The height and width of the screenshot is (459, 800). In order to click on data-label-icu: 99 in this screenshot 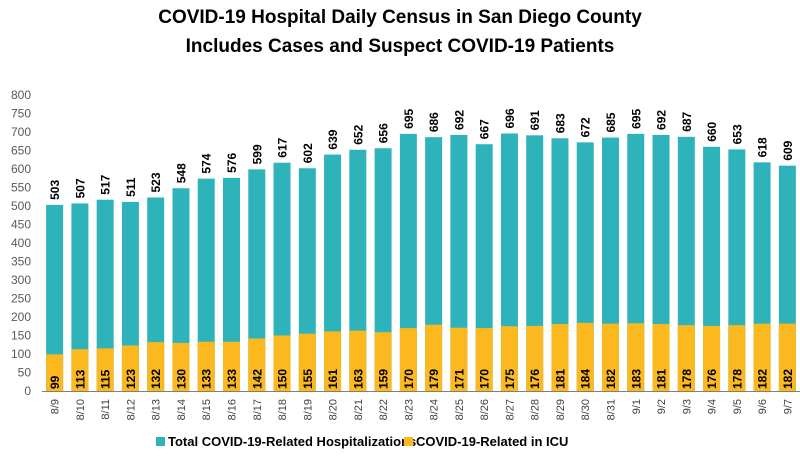, I will do `click(55, 382)`.